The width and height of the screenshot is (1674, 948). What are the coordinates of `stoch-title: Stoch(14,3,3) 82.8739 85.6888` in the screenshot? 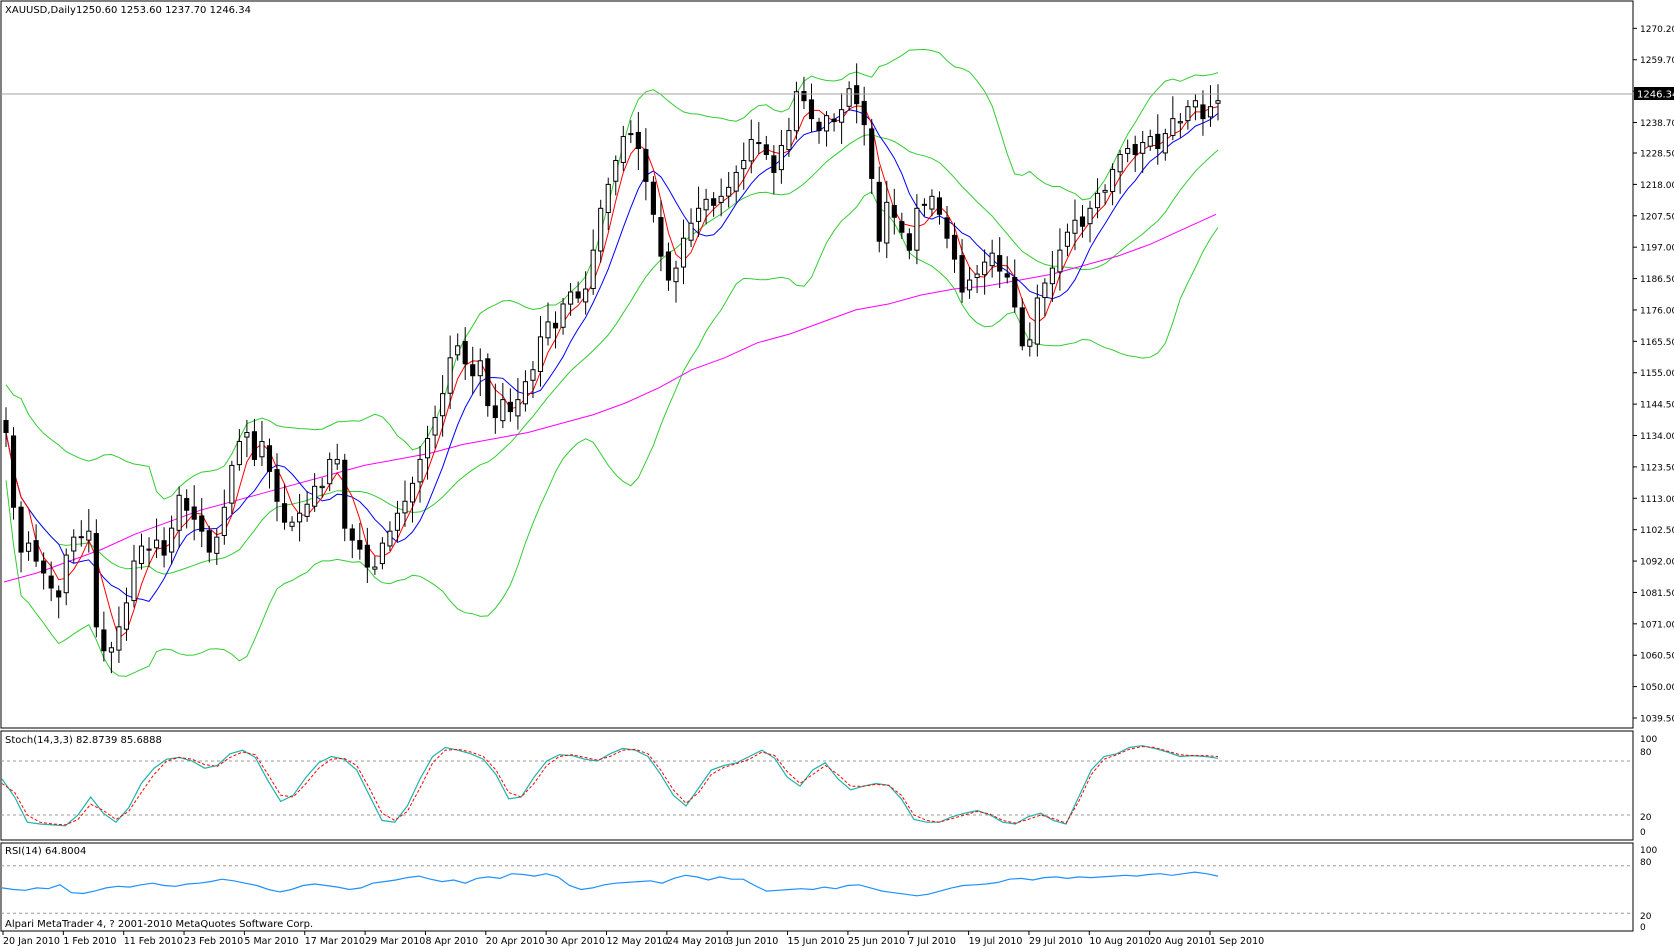 It's located at (83, 740).